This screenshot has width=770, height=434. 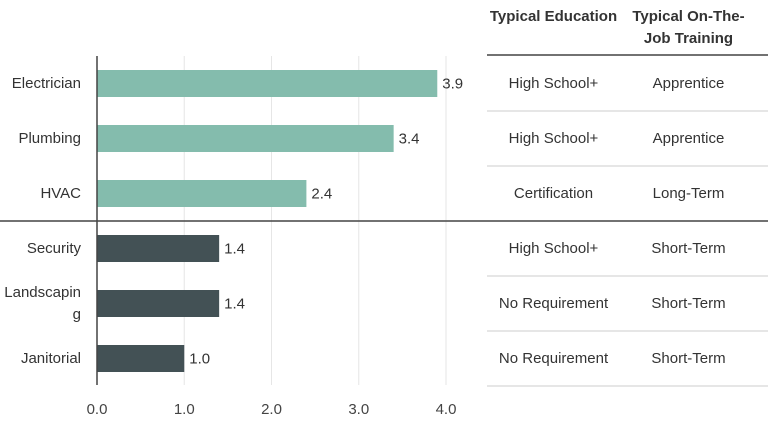 I want to click on training-cell: Long-Term, so click(x=688, y=193).